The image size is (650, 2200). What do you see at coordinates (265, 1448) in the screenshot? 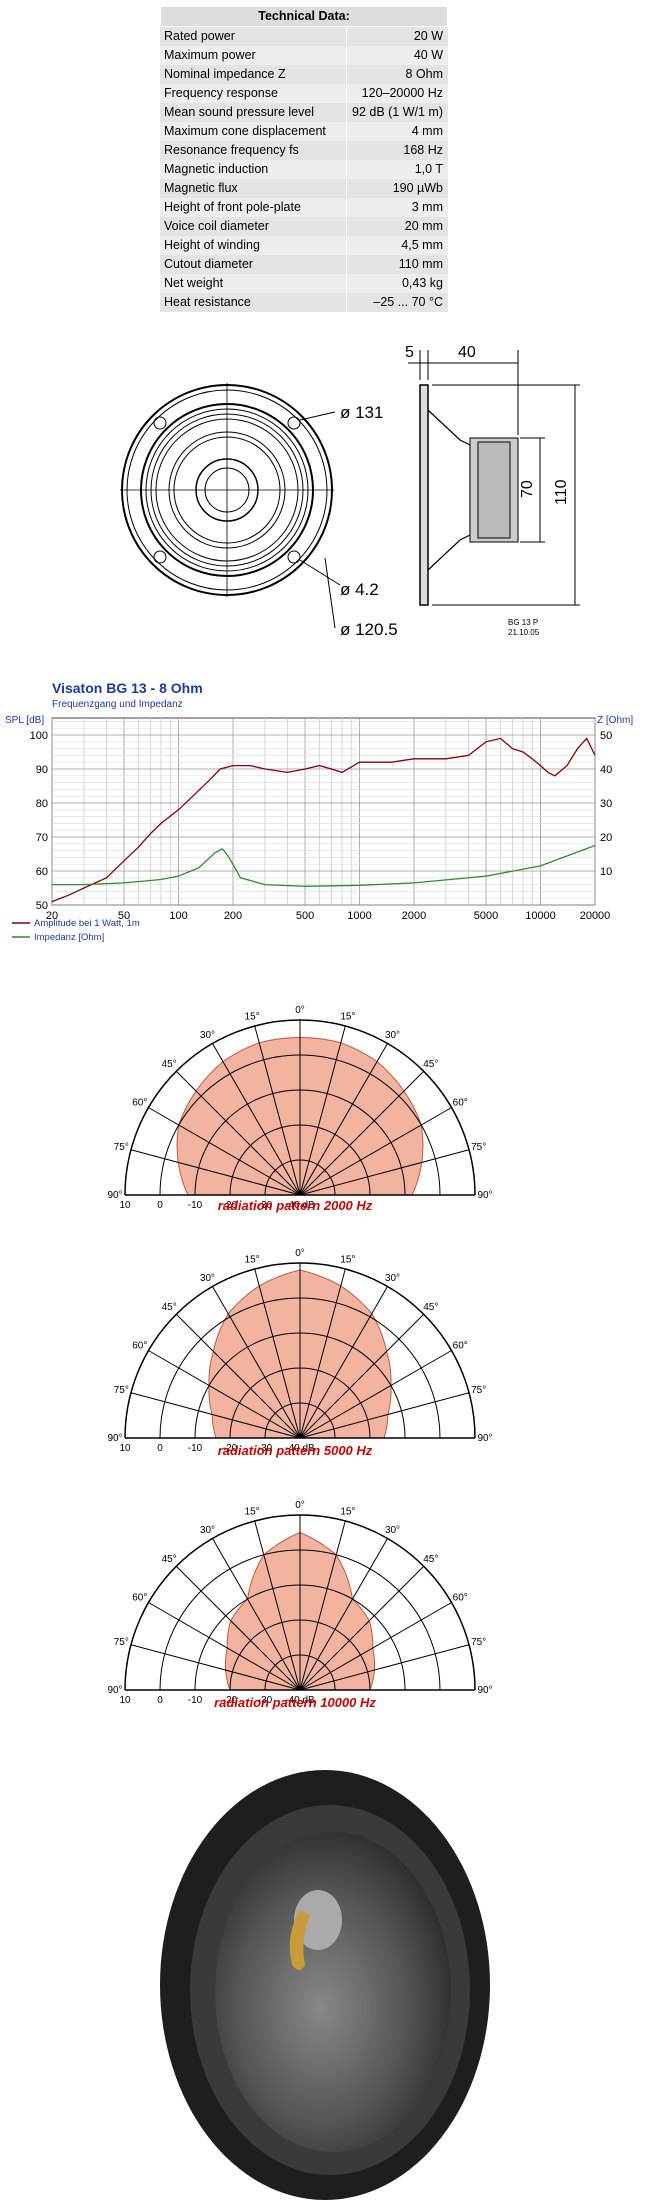
I see `radial-tick-label: -30` at bounding box center [265, 1448].